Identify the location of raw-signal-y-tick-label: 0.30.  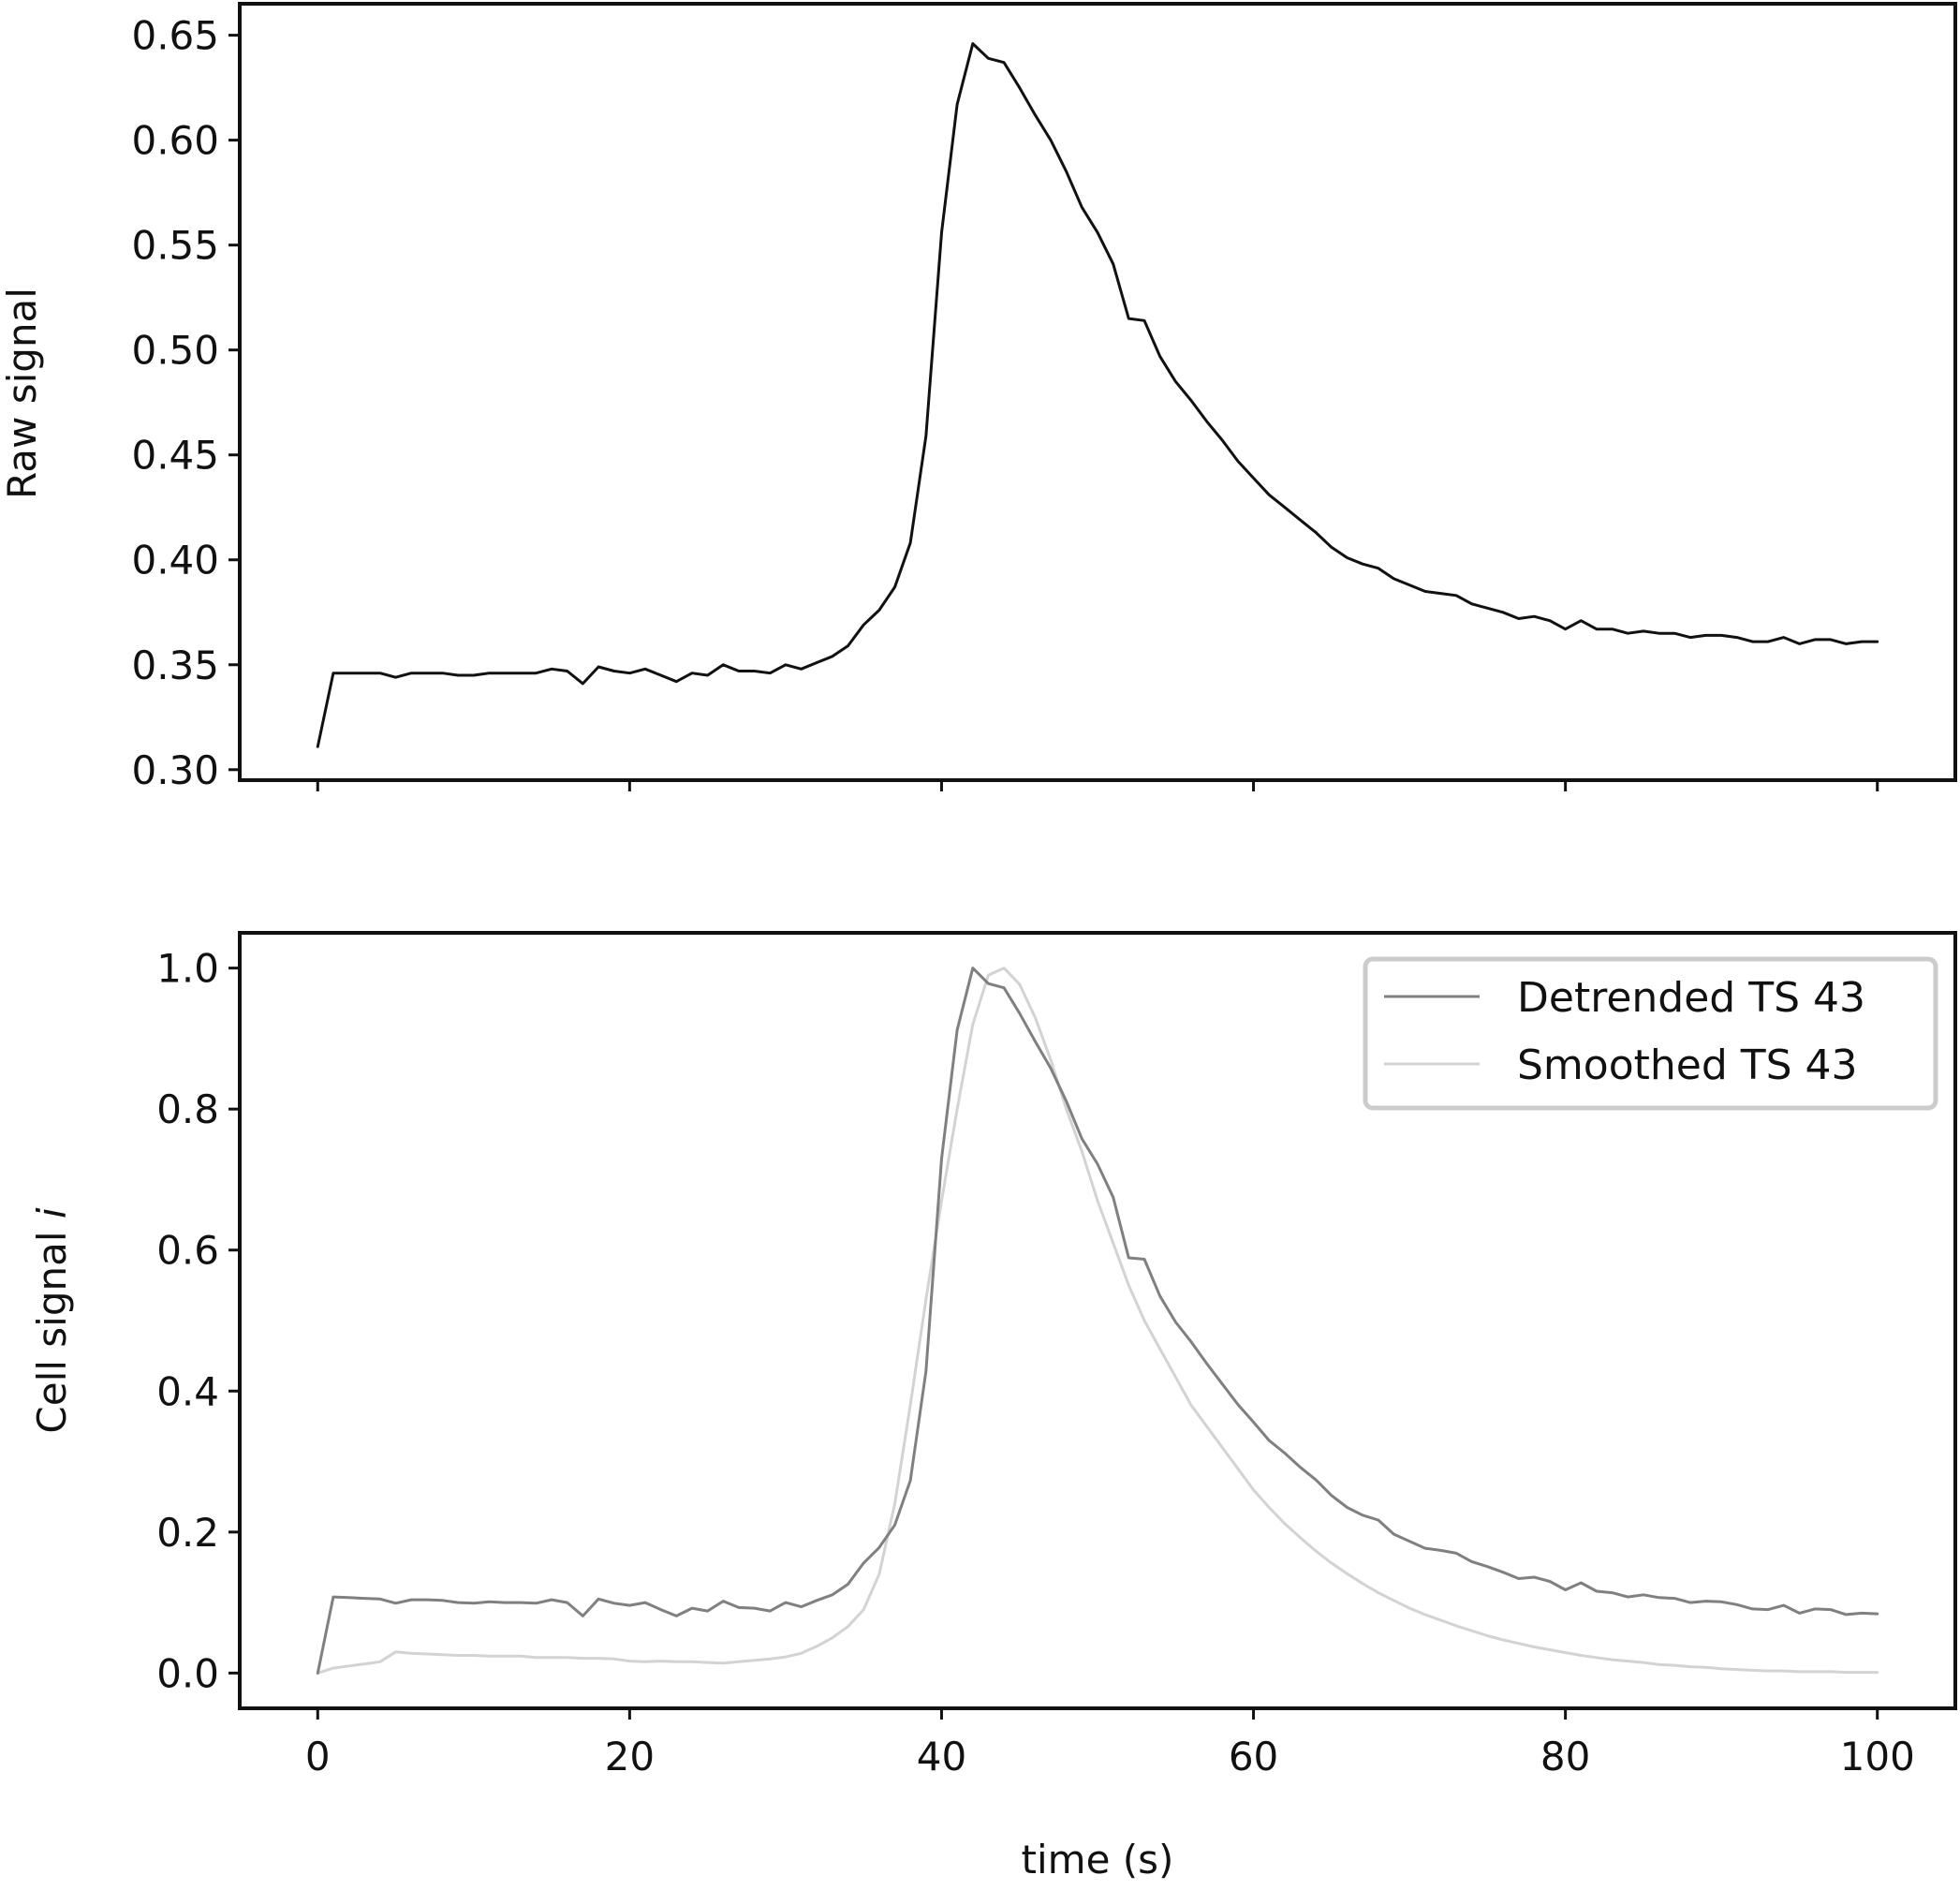
(175, 770).